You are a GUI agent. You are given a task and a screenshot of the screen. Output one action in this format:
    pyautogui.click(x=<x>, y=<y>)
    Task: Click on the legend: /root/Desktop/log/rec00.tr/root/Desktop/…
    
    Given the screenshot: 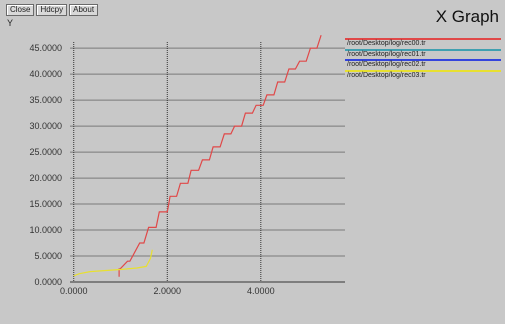 What is the action you would take?
    pyautogui.click(x=423, y=59)
    